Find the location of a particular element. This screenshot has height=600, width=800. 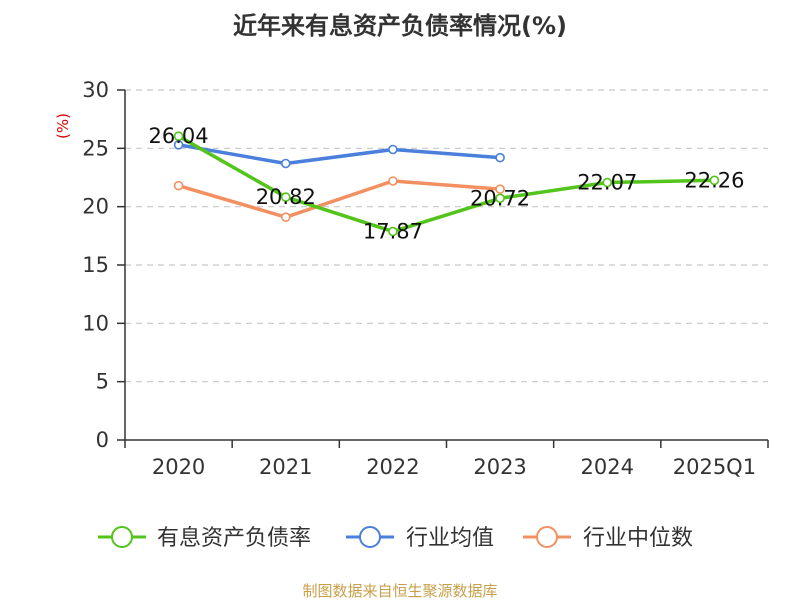

legend-label: 行业中位数 is located at coordinates (638, 538).